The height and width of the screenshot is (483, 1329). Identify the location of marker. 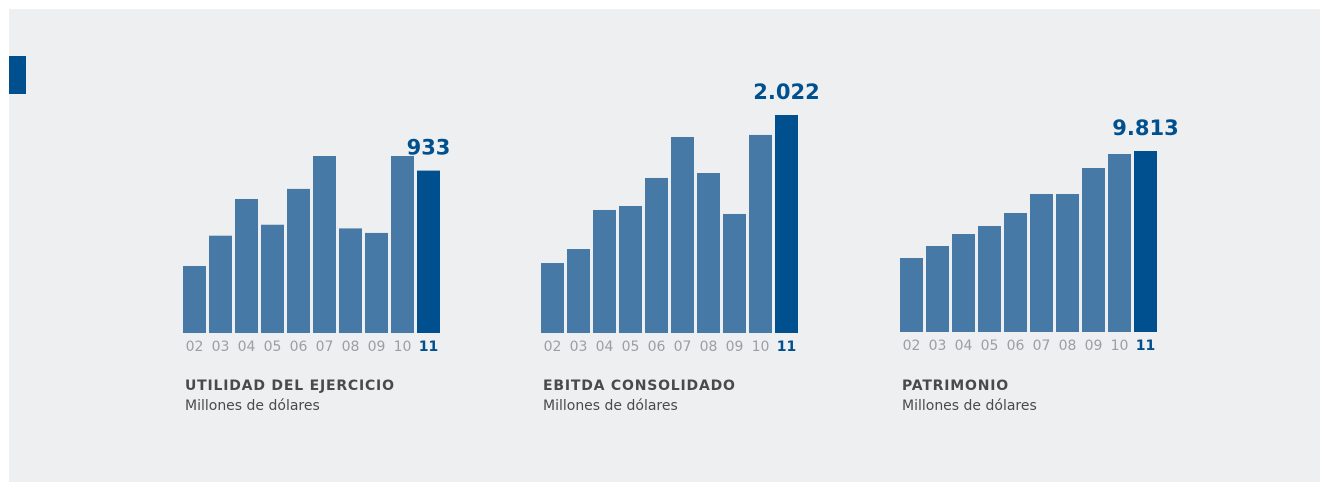
(17, 75).